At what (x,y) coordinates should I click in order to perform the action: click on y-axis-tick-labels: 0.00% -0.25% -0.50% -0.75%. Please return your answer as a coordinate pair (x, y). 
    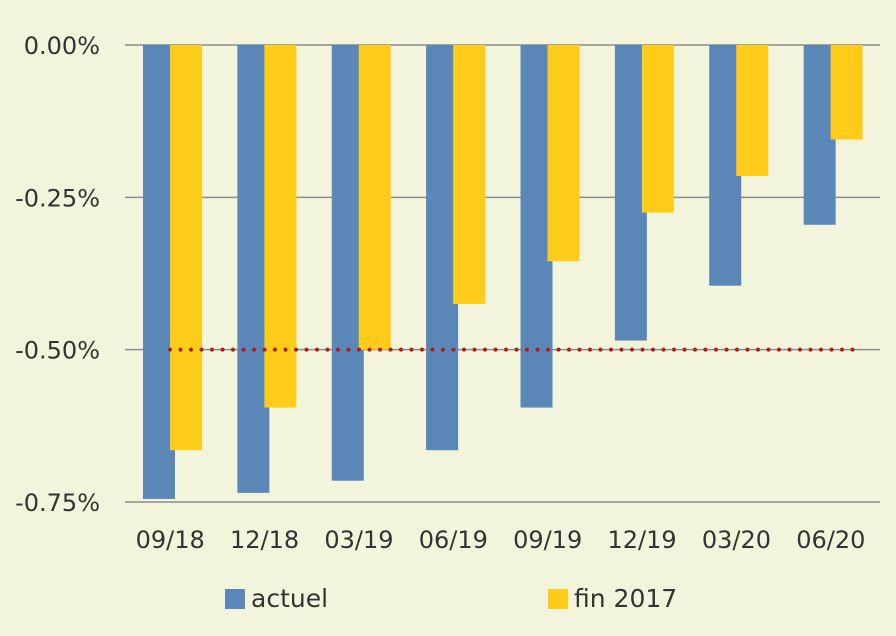
    Looking at the image, I should click on (57, 274).